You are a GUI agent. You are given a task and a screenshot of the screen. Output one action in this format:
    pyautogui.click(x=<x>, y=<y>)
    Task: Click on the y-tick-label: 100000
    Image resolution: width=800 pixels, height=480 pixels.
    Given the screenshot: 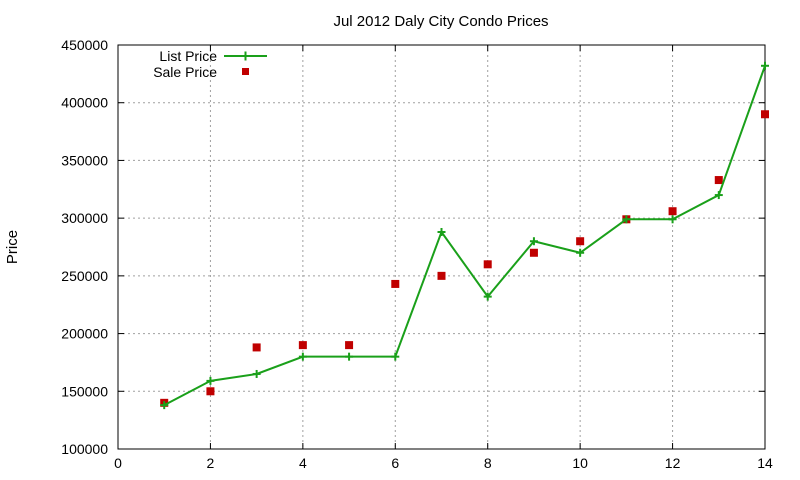 What is the action you would take?
    pyautogui.click(x=84, y=449)
    